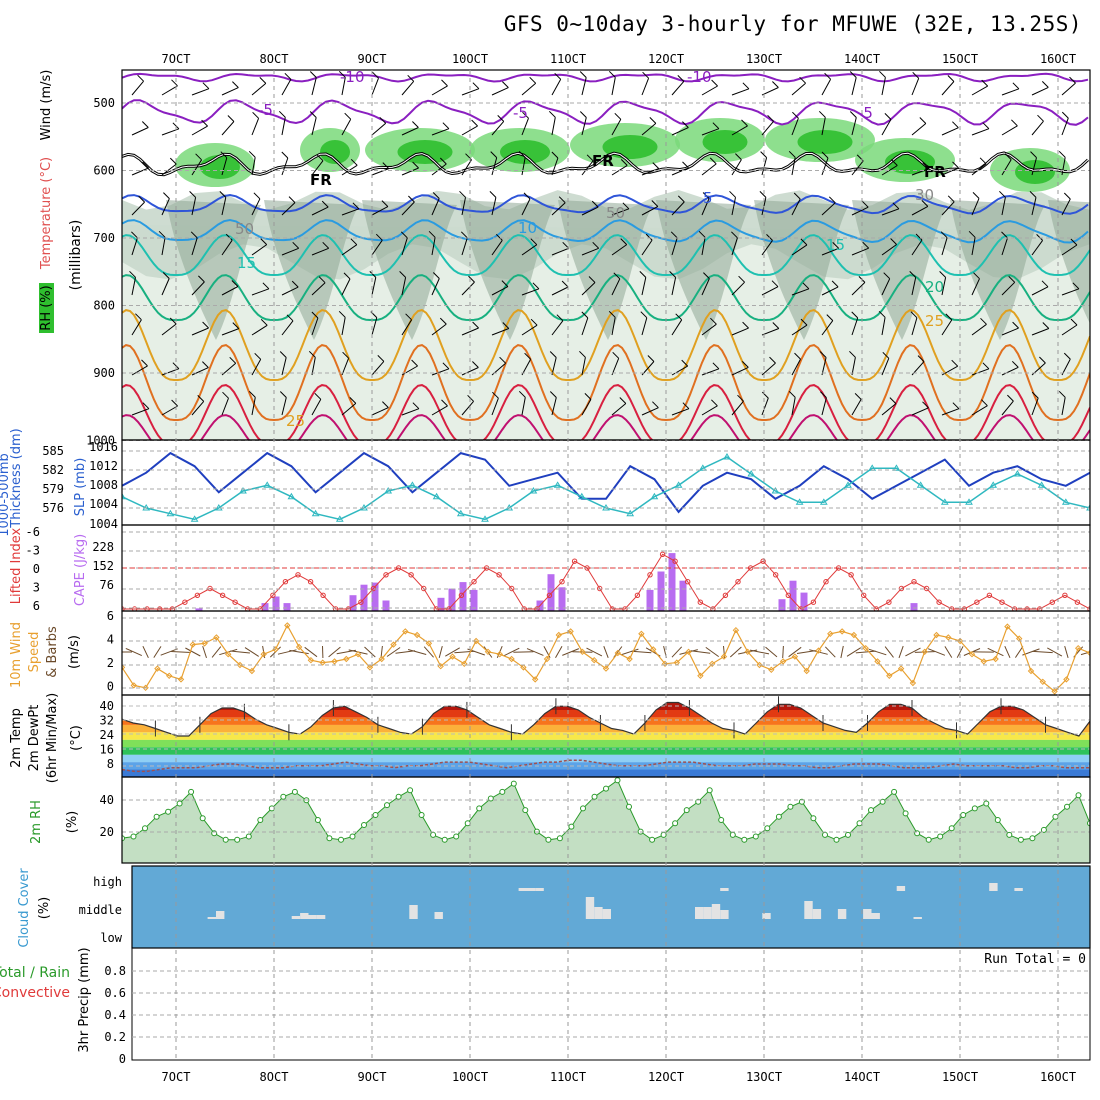 This screenshot has height=1100, width=1100. Describe the element at coordinates (213, 270) in the screenshot. I see `rh-grey-plume` at that location.